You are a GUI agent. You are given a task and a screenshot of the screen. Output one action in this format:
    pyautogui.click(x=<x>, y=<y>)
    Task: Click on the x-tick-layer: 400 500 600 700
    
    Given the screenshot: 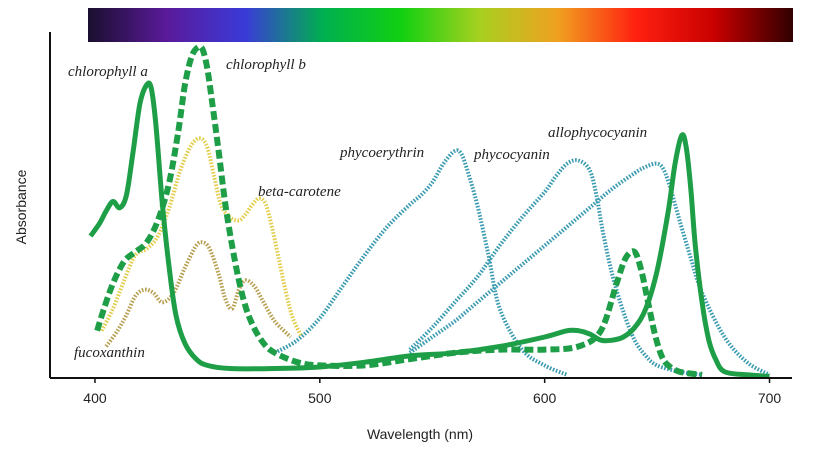 What is the action you would take?
    pyautogui.click(x=432, y=392)
    